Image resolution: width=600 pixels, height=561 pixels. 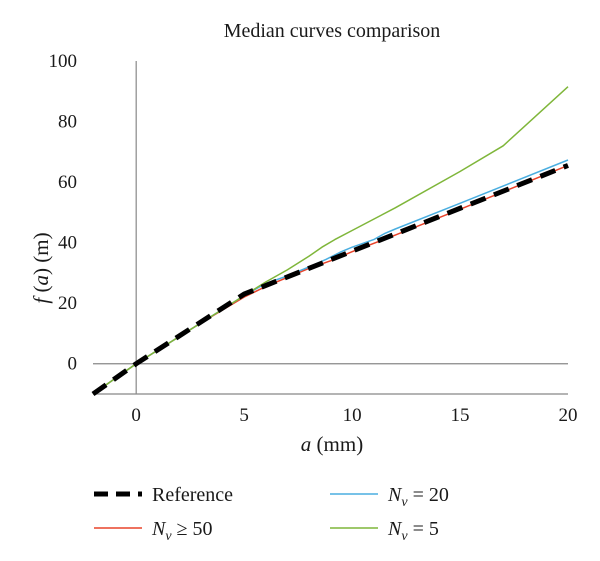 I want to click on x-tick-label: 10, so click(x=352, y=415).